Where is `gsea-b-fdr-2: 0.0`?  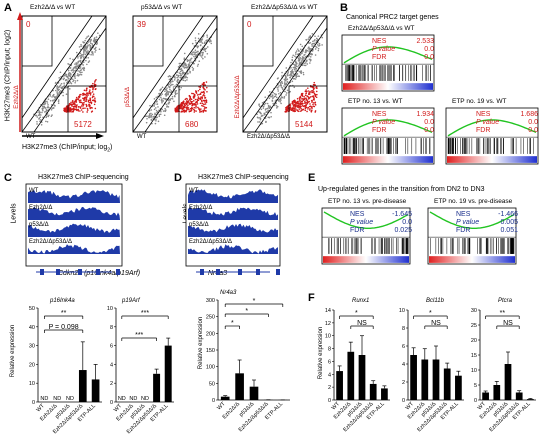
gsea-b-fdr-2: 0.0 is located at coordinates (533, 130).